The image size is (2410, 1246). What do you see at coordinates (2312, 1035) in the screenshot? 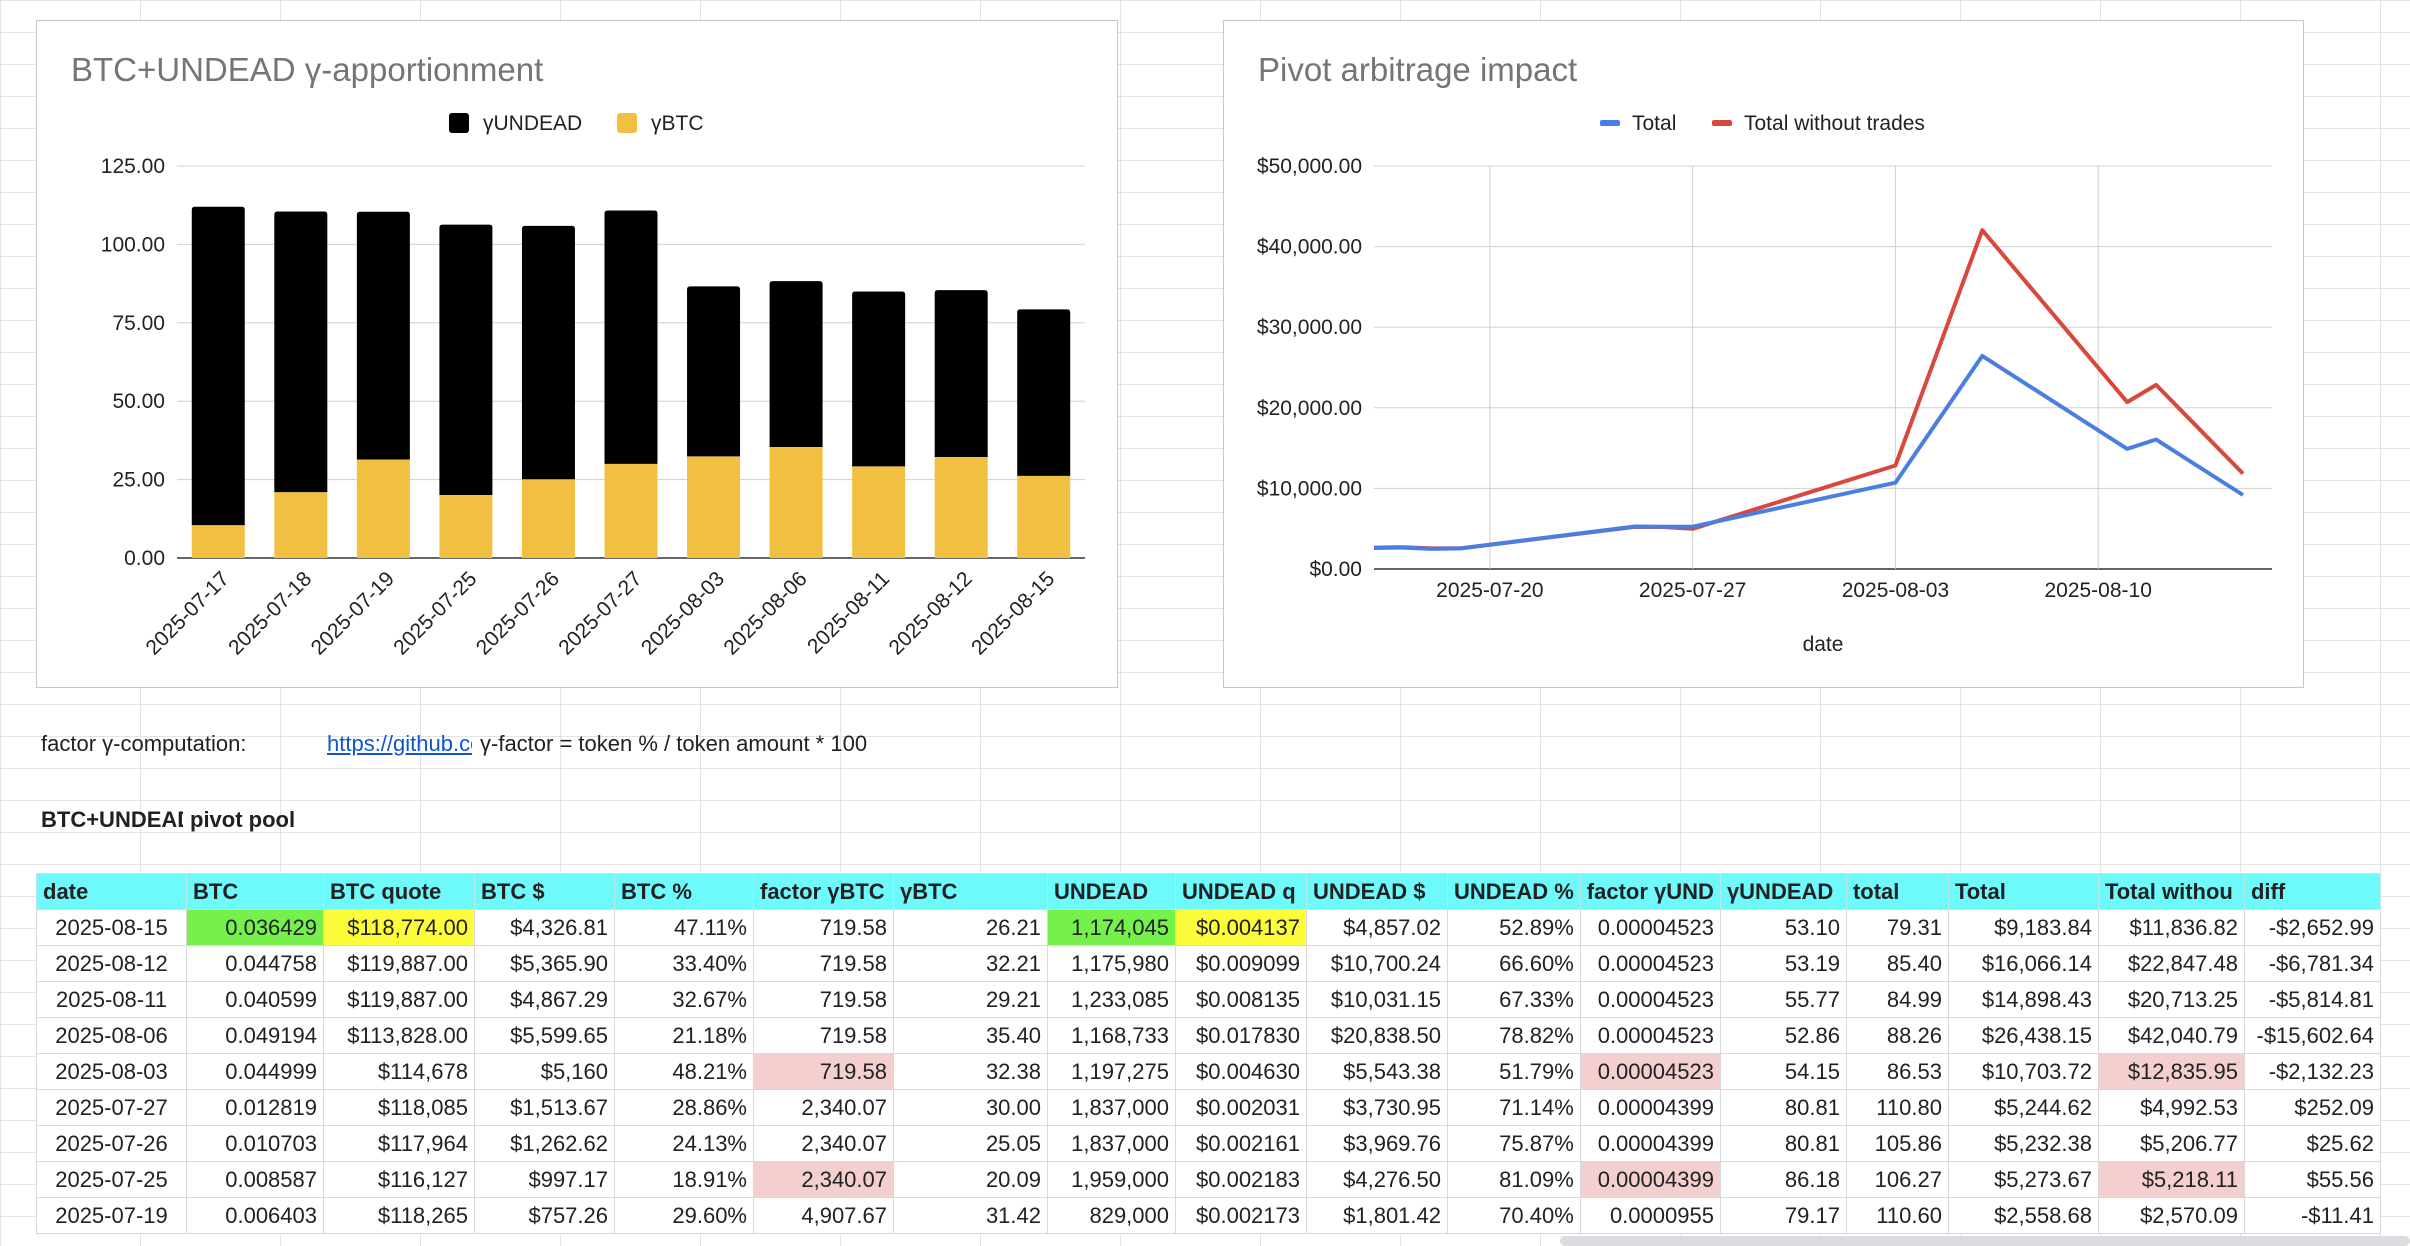
I see `table-cell: -$15,602.64` at bounding box center [2312, 1035].